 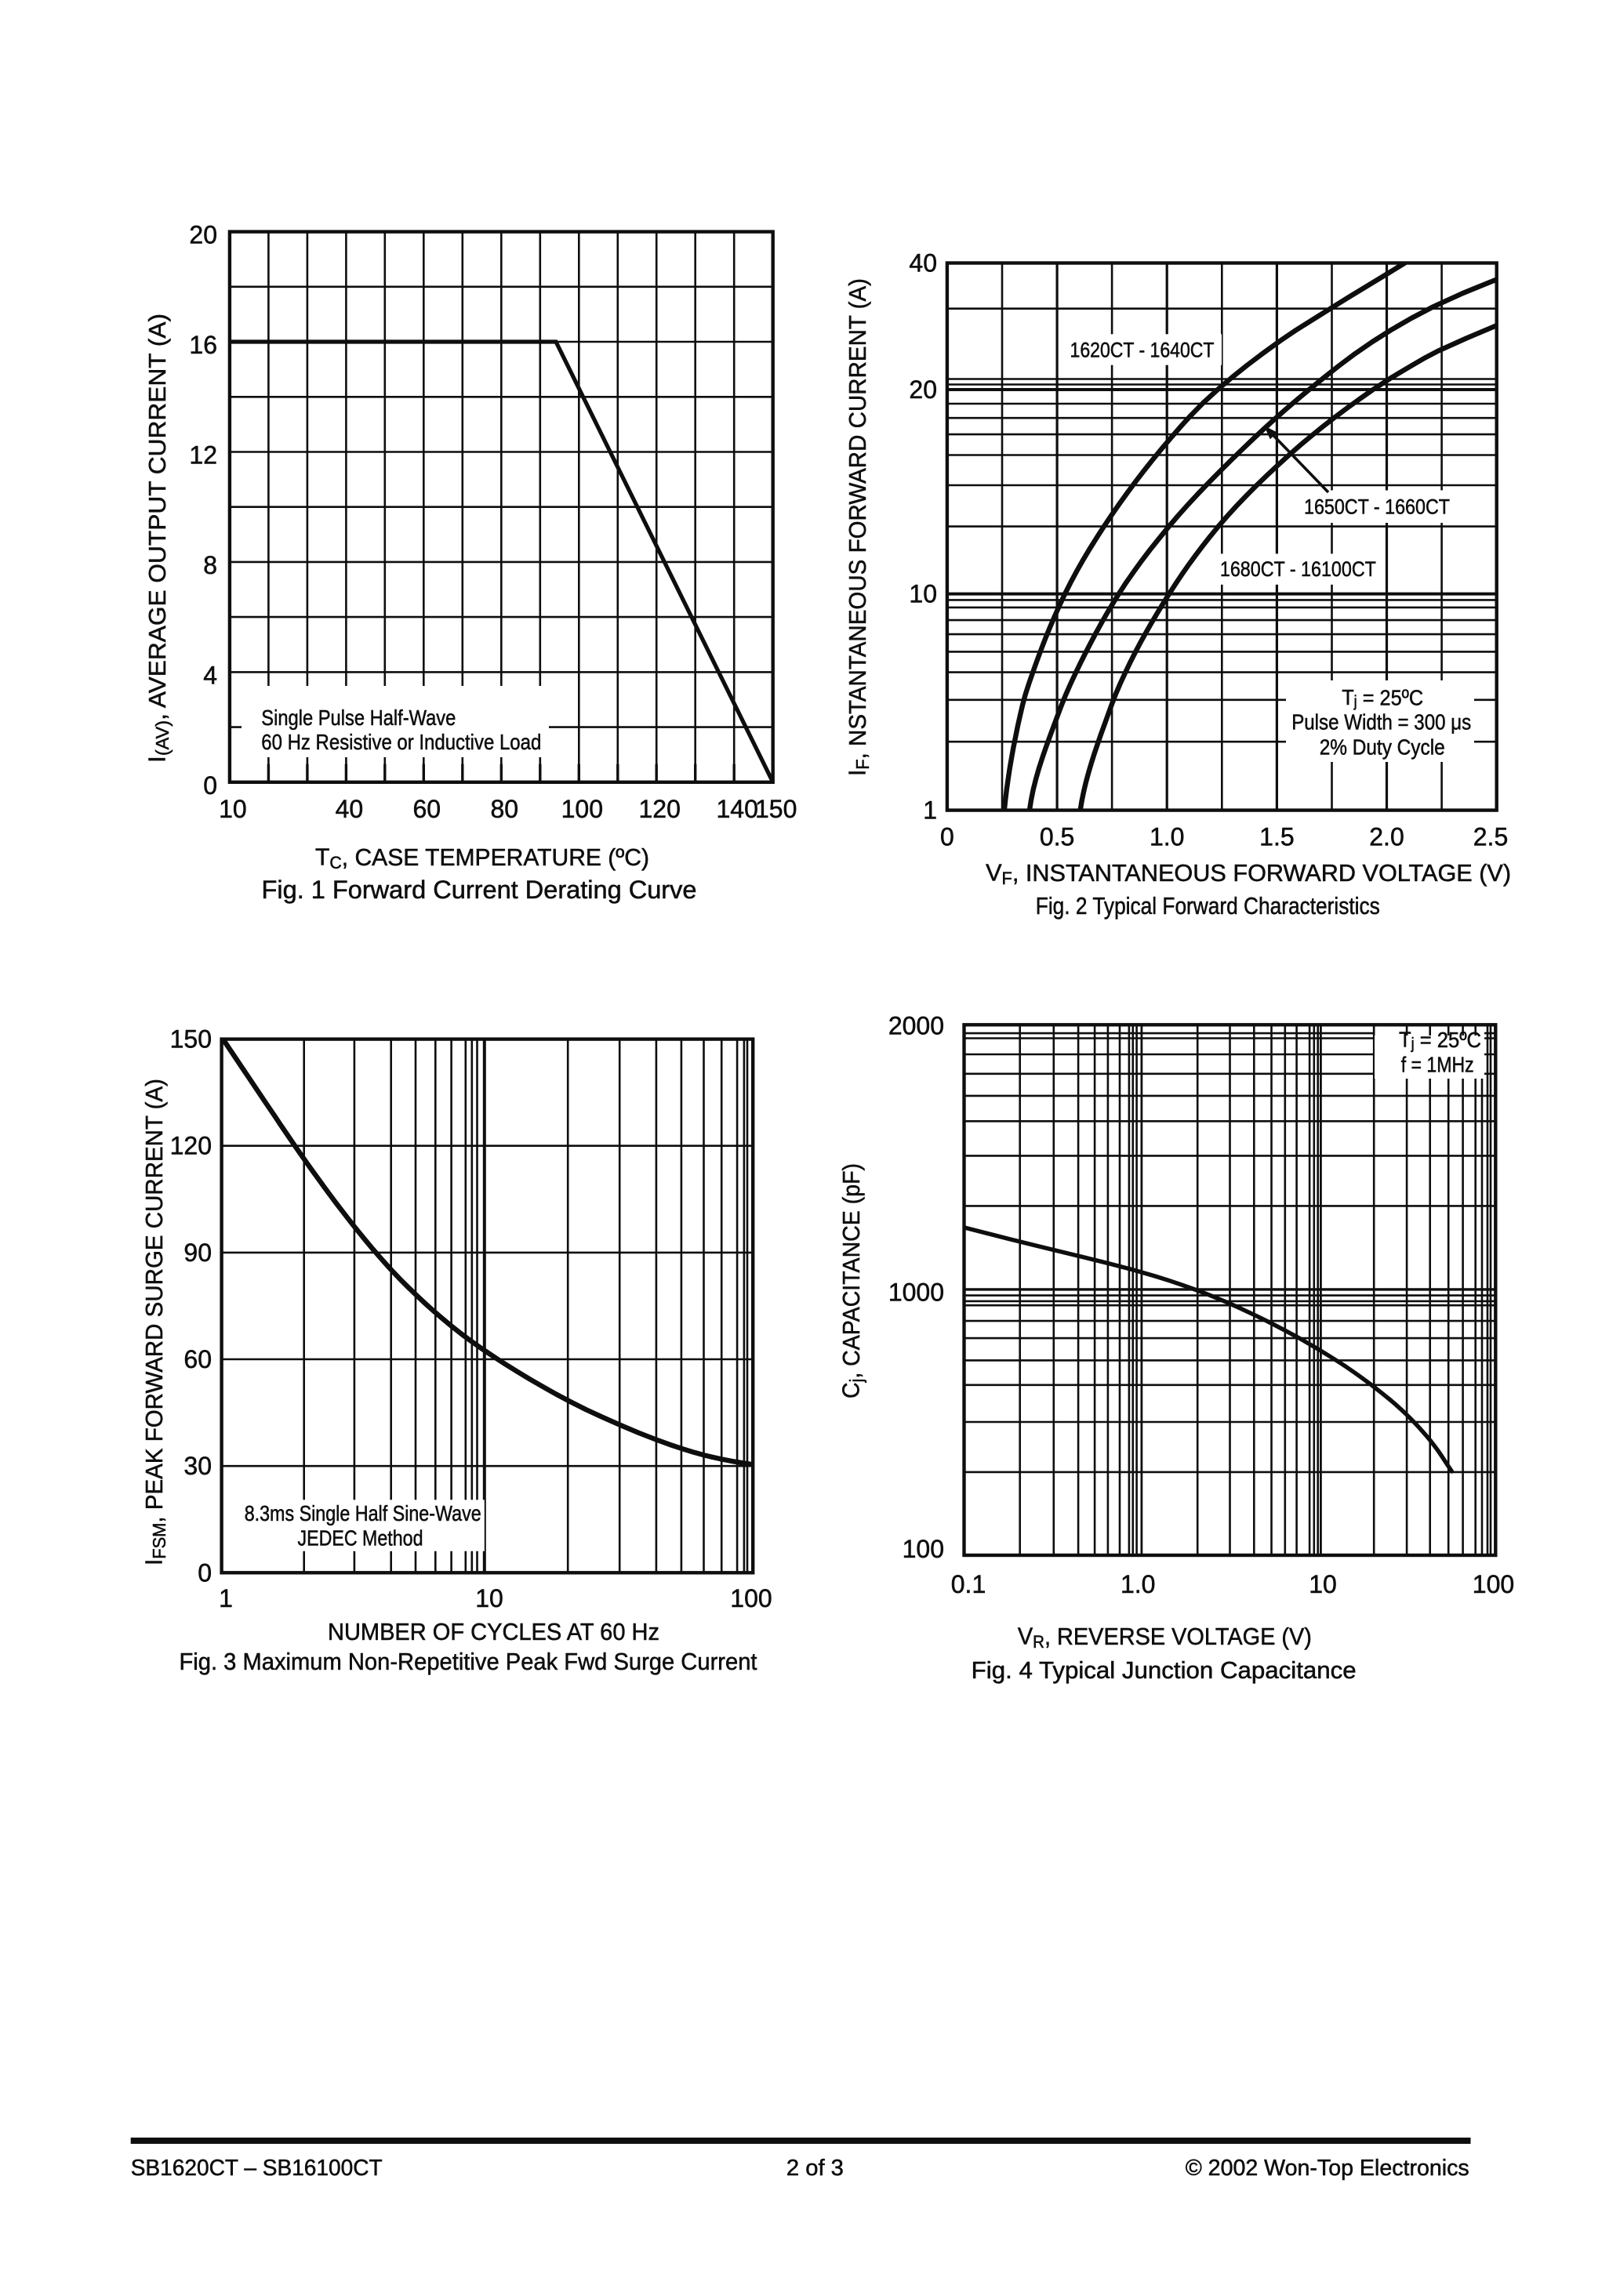 What do you see at coordinates (859, 527) in the screenshot?
I see `svg-text:IF, NSTANTANEOUS FORWARD CURRE: IF, NSTANTANEOUS FORWARD CURRENT (A)` at bounding box center [859, 527].